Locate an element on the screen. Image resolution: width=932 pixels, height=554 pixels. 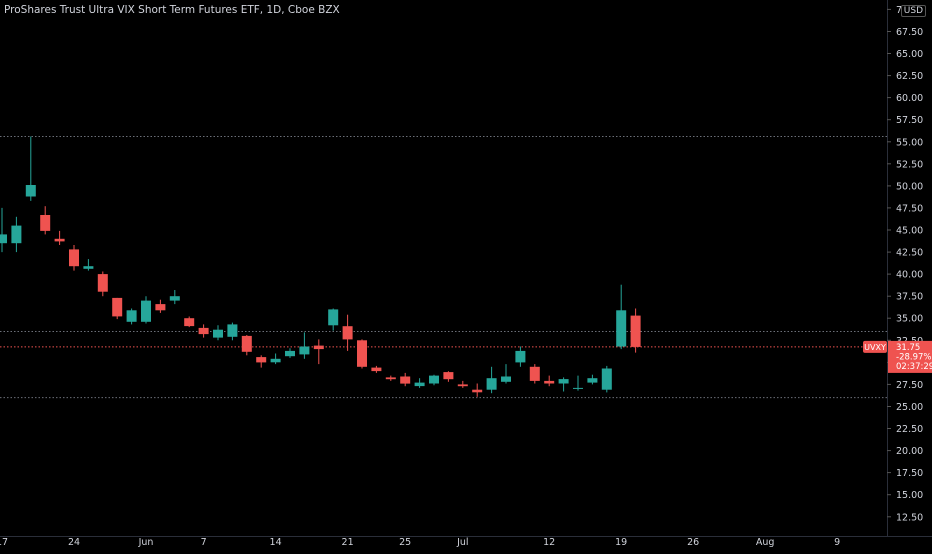
price-tick-label: 52.50 is located at coordinates (909, 164).